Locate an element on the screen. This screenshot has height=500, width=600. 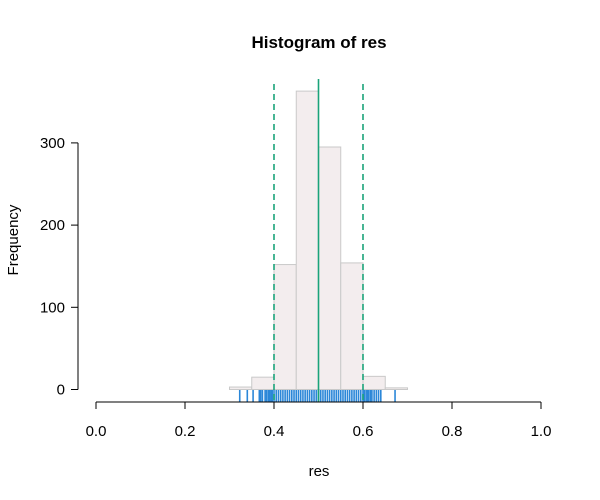
x-axis: 0.0 0.2 0.4 0.6 0.8 1.0 is located at coordinates (319, 420).